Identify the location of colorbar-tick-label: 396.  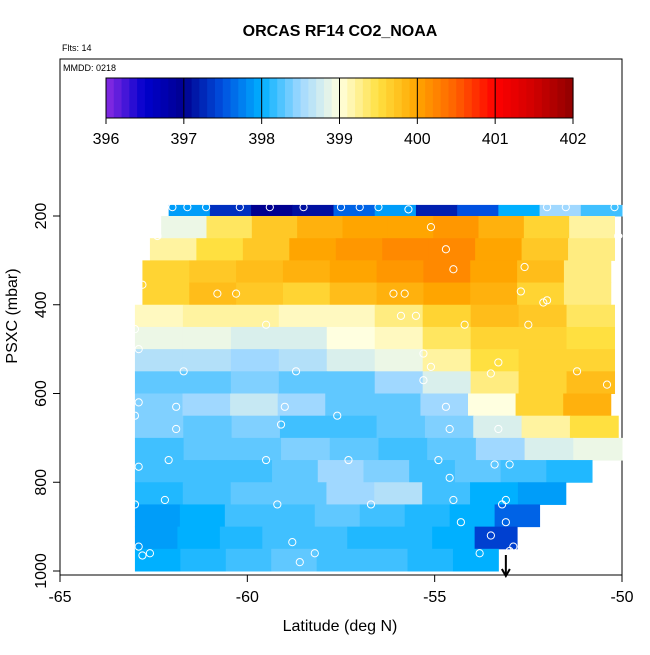
(106, 139).